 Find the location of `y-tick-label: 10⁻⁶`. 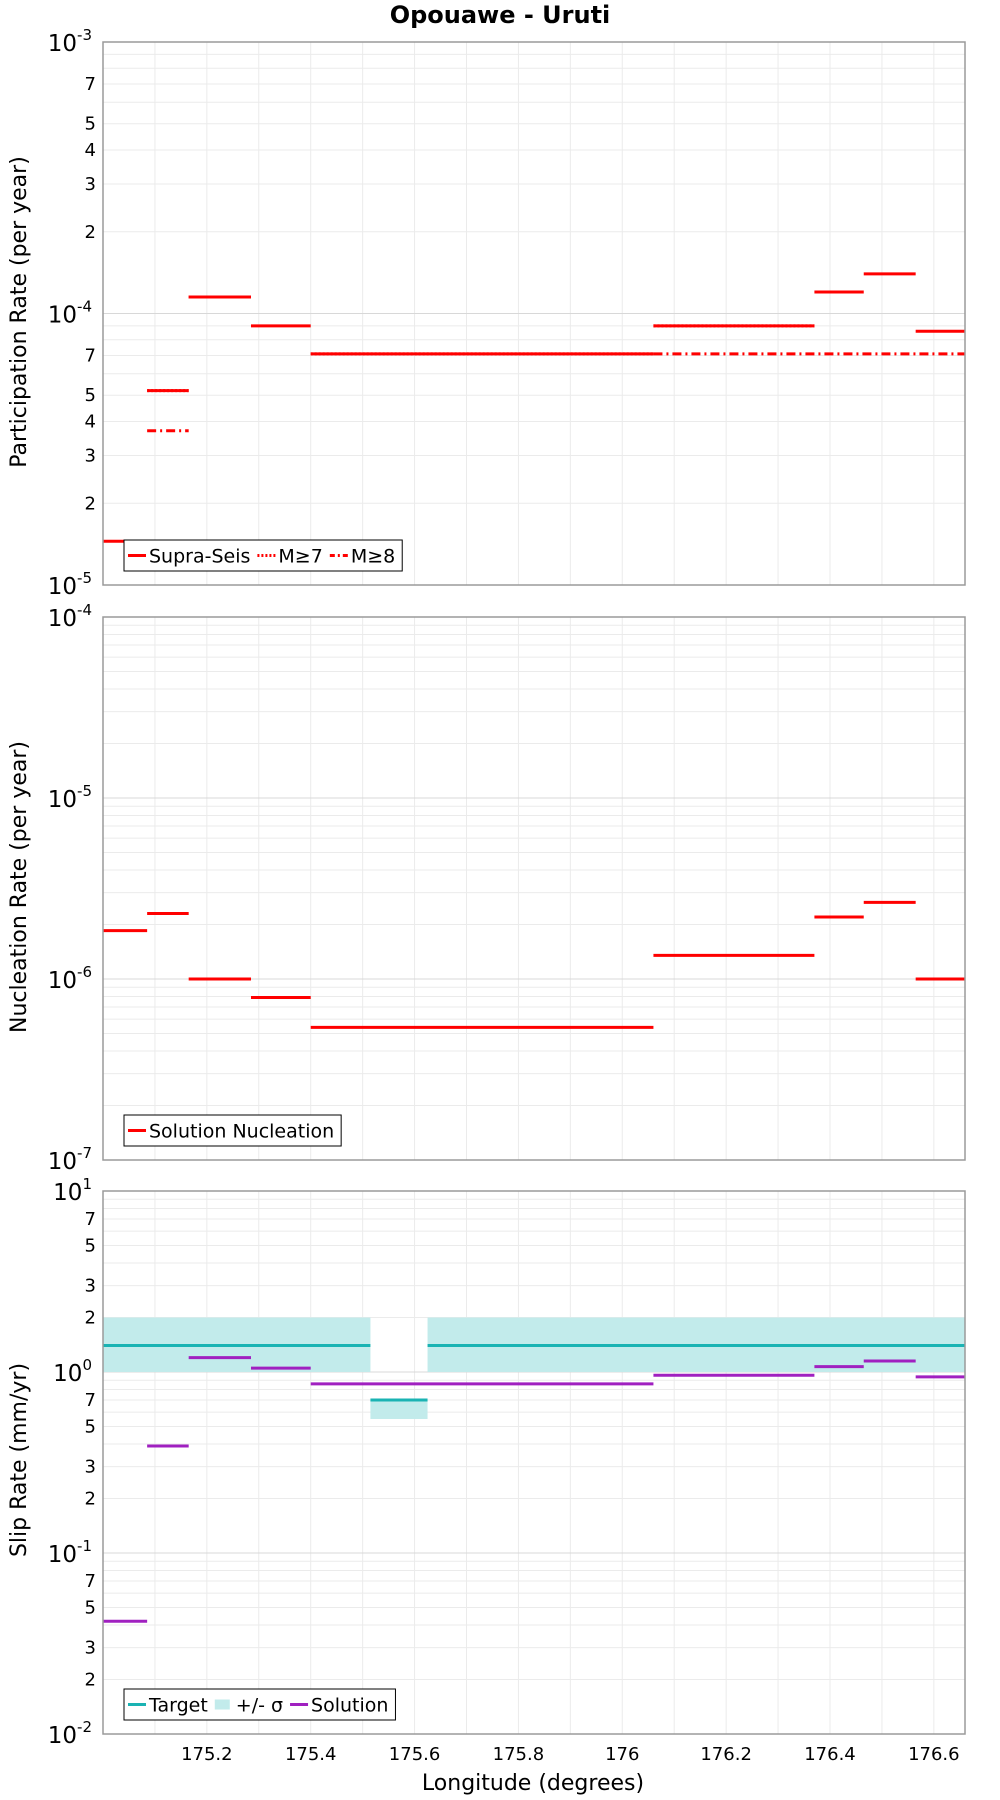

y-tick-label: 10⁻⁶ is located at coordinates (70, 978).